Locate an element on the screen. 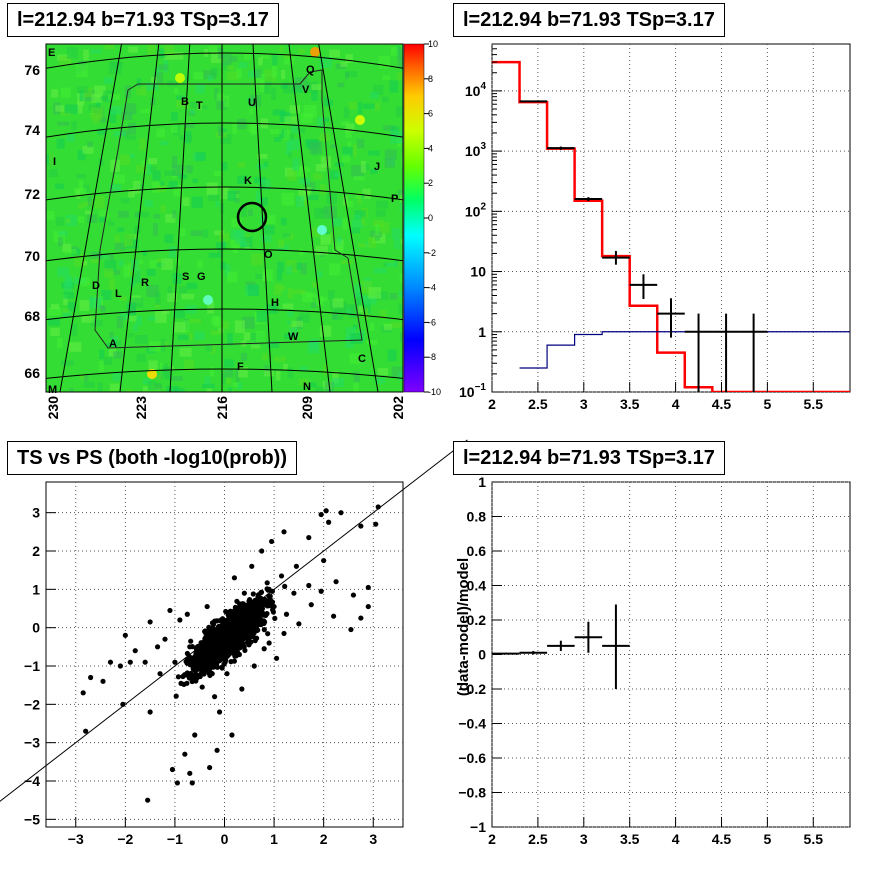 This screenshot has height=872, width=896. x-tick-label: 3 is located at coordinates (584, 404).